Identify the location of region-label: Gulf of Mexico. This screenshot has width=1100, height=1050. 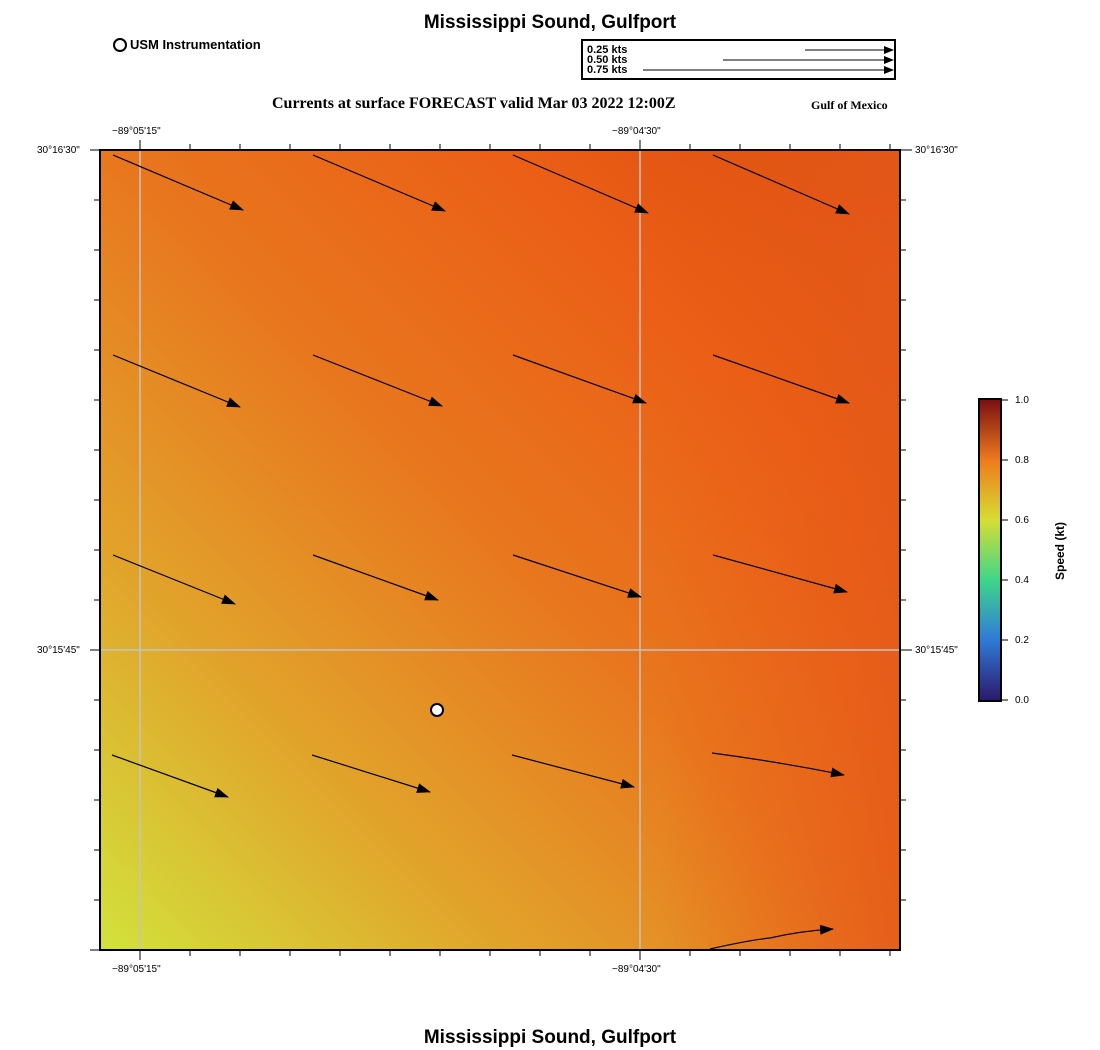
(849, 105).